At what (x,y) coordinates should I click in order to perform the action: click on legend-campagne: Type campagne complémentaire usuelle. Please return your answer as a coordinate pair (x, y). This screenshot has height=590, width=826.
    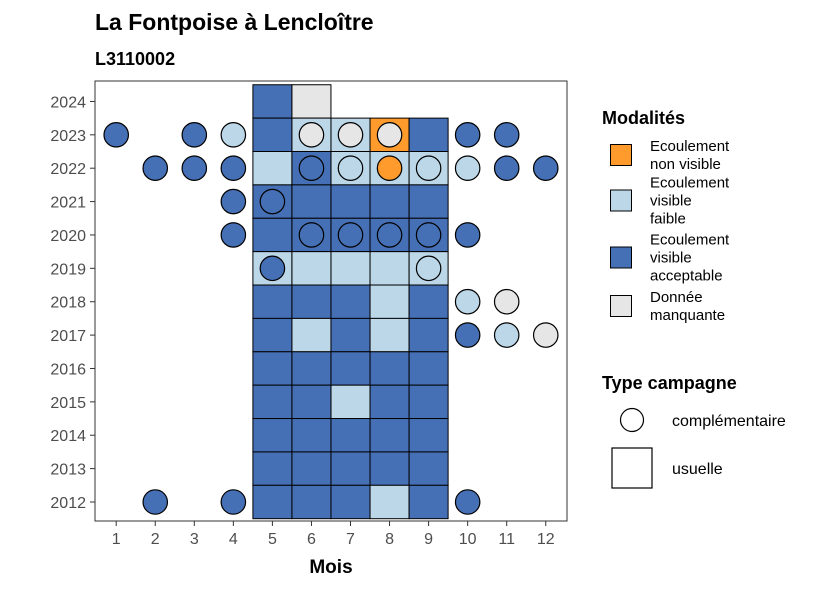
    Looking at the image, I should click on (694, 431).